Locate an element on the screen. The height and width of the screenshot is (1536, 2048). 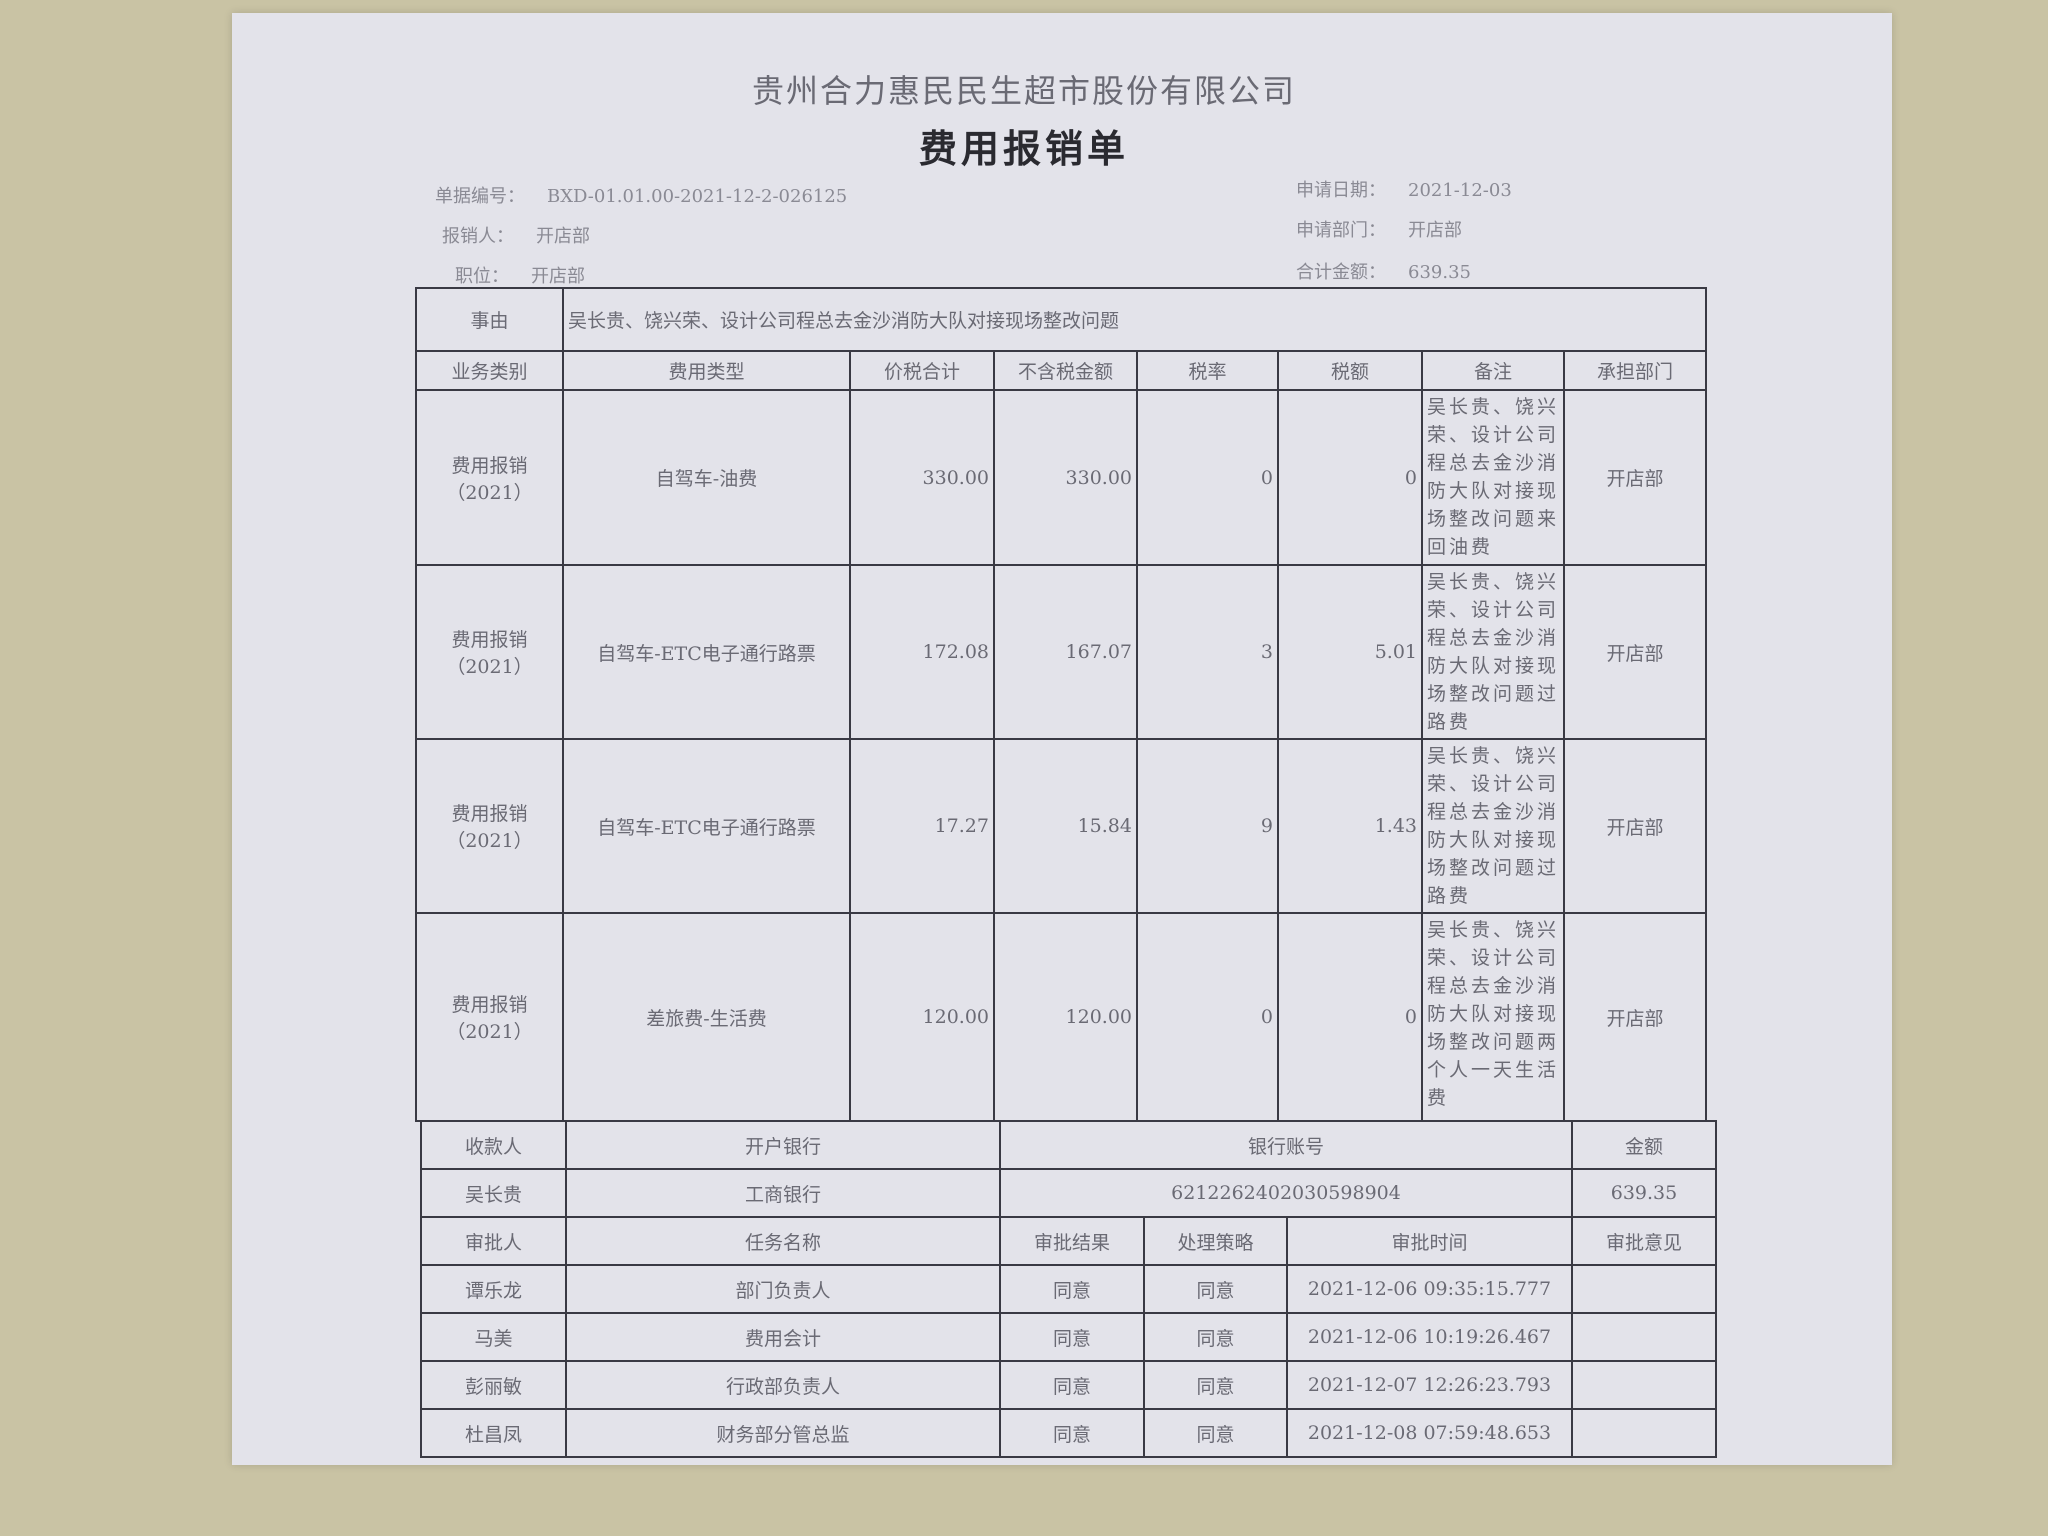
approval-task: 行政部负责人 is located at coordinates (783, 1385).